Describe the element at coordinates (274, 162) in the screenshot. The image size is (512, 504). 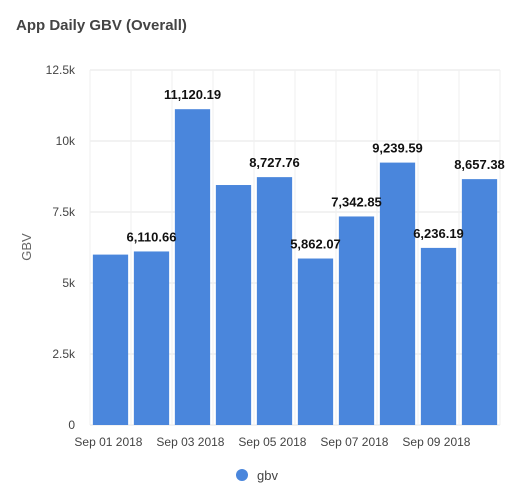
I see `data-label: 8,727.76` at that location.